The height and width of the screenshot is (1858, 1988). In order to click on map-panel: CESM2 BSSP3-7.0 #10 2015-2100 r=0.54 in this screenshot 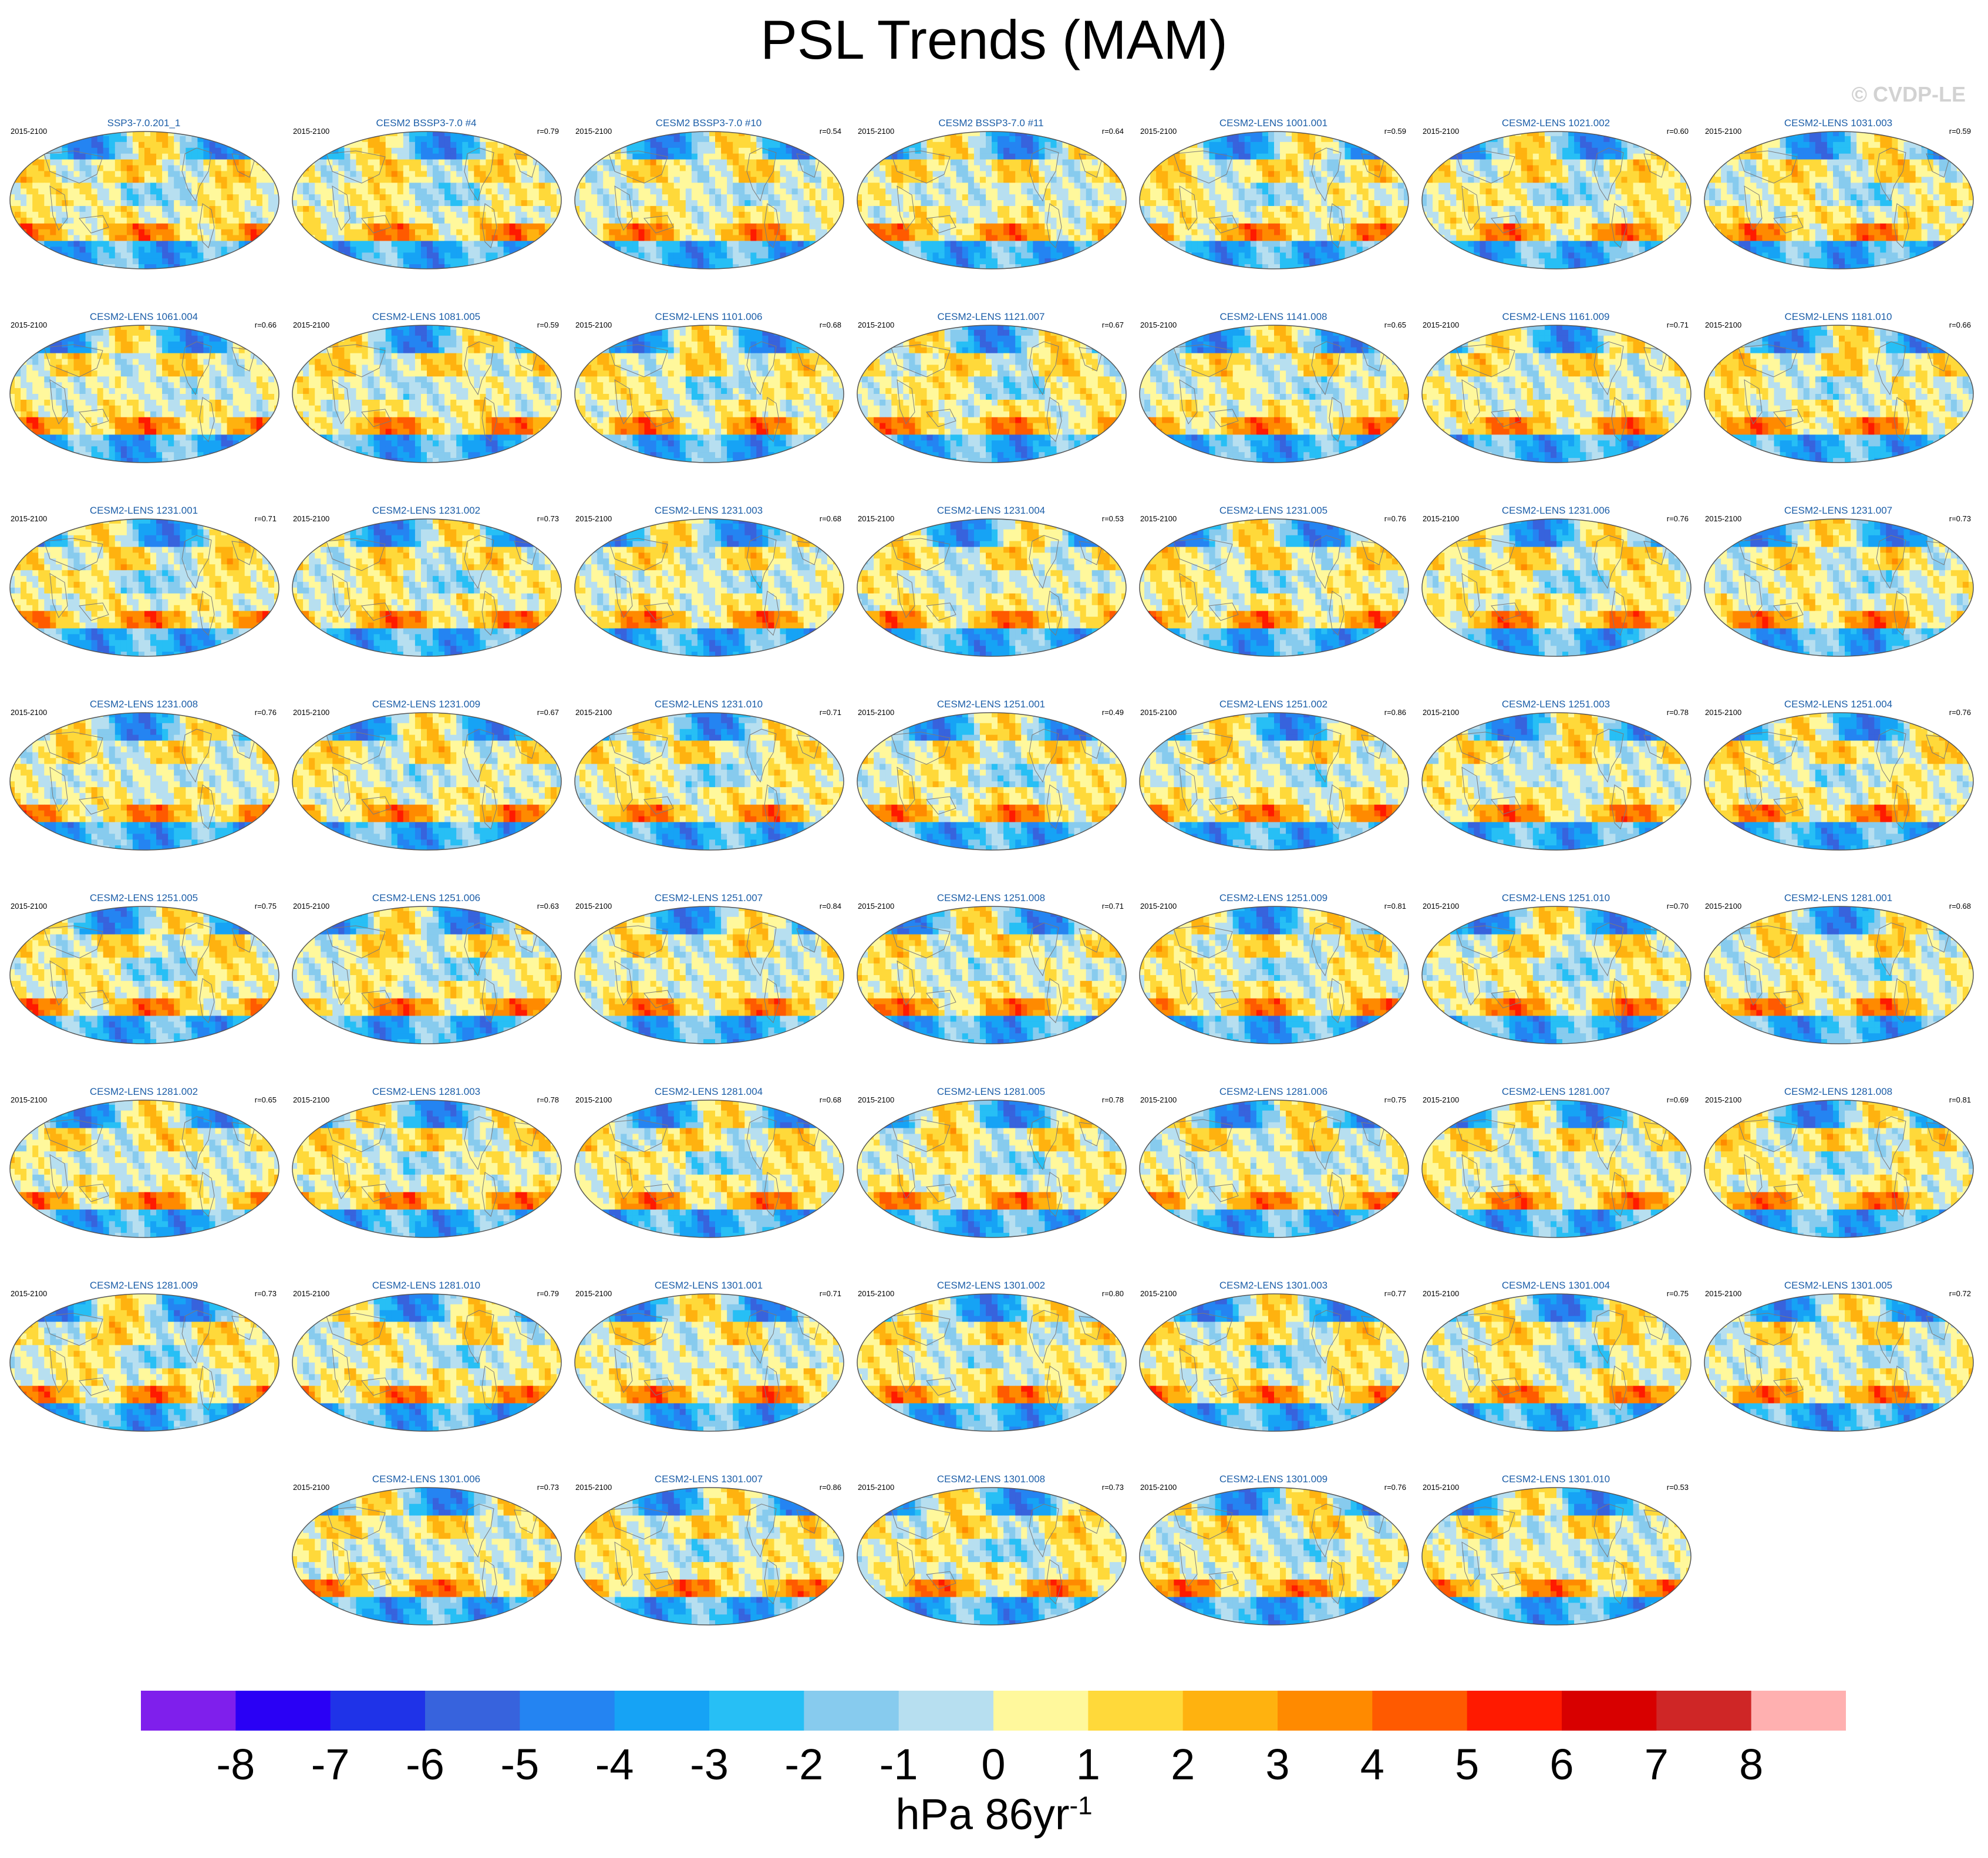, I will do `click(709, 211)`.